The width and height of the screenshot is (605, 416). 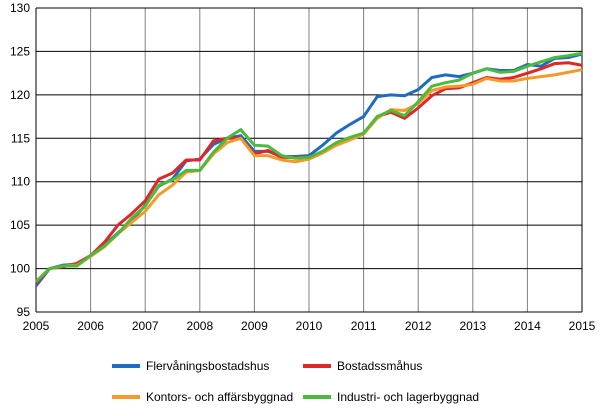 What do you see at coordinates (20, 225) in the screenshot?
I see `y-tick-label: 105` at bounding box center [20, 225].